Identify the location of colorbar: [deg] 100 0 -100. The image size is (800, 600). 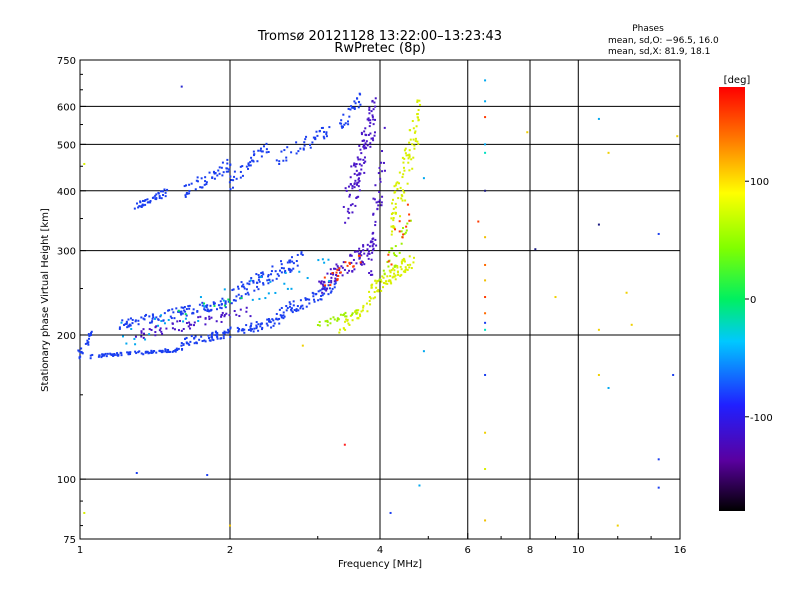
(746, 293).